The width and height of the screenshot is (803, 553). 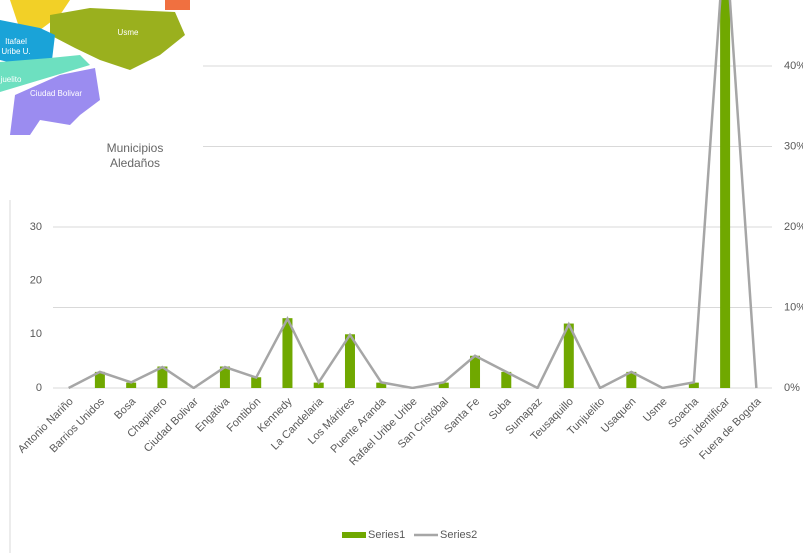 What do you see at coordinates (358, 425) in the screenshot?
I see `x-tick-label: Puente Aranda` at bounding box center [358, 425].